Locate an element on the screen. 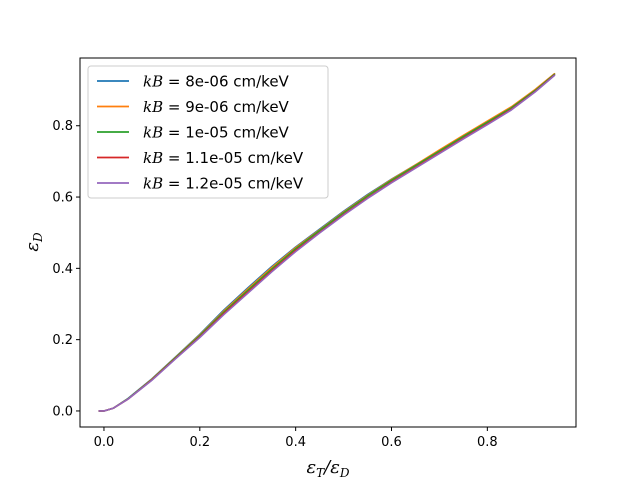  y-tick-label: 0.2 is located at coordinates (62, 340).